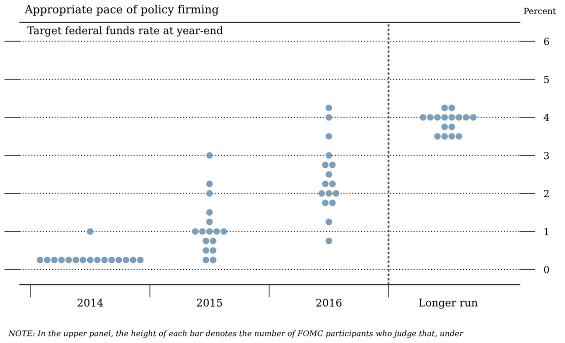 This screenshot has width=565, height=343. What do you see at coordinates (547, 118) in the screenshot?
I see `y-tick-label: 4` at bounding box center [547, 118].